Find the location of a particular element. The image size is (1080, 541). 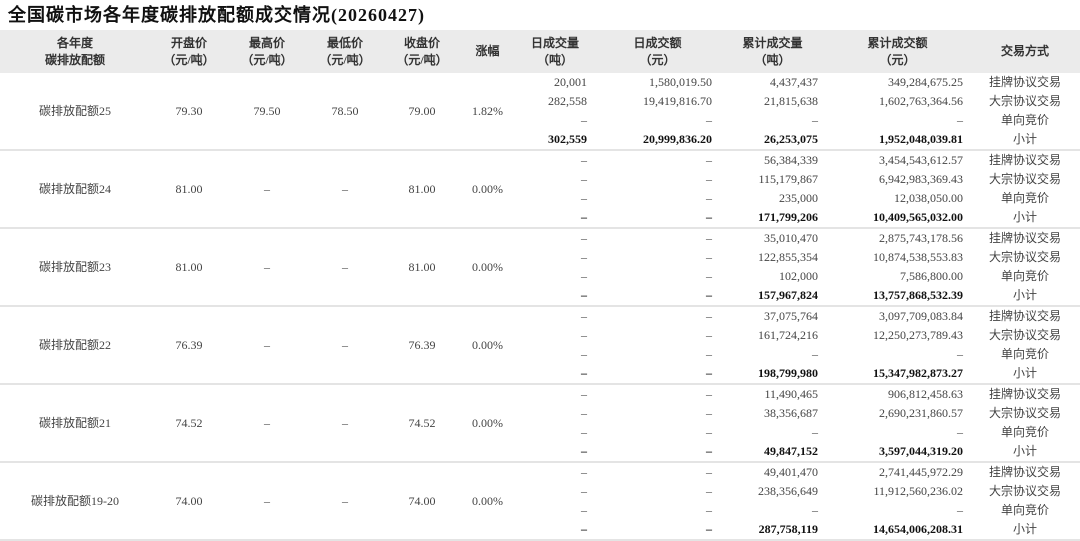

cumulative-volume: 287,758,119 is located at coordinates (772, 530).